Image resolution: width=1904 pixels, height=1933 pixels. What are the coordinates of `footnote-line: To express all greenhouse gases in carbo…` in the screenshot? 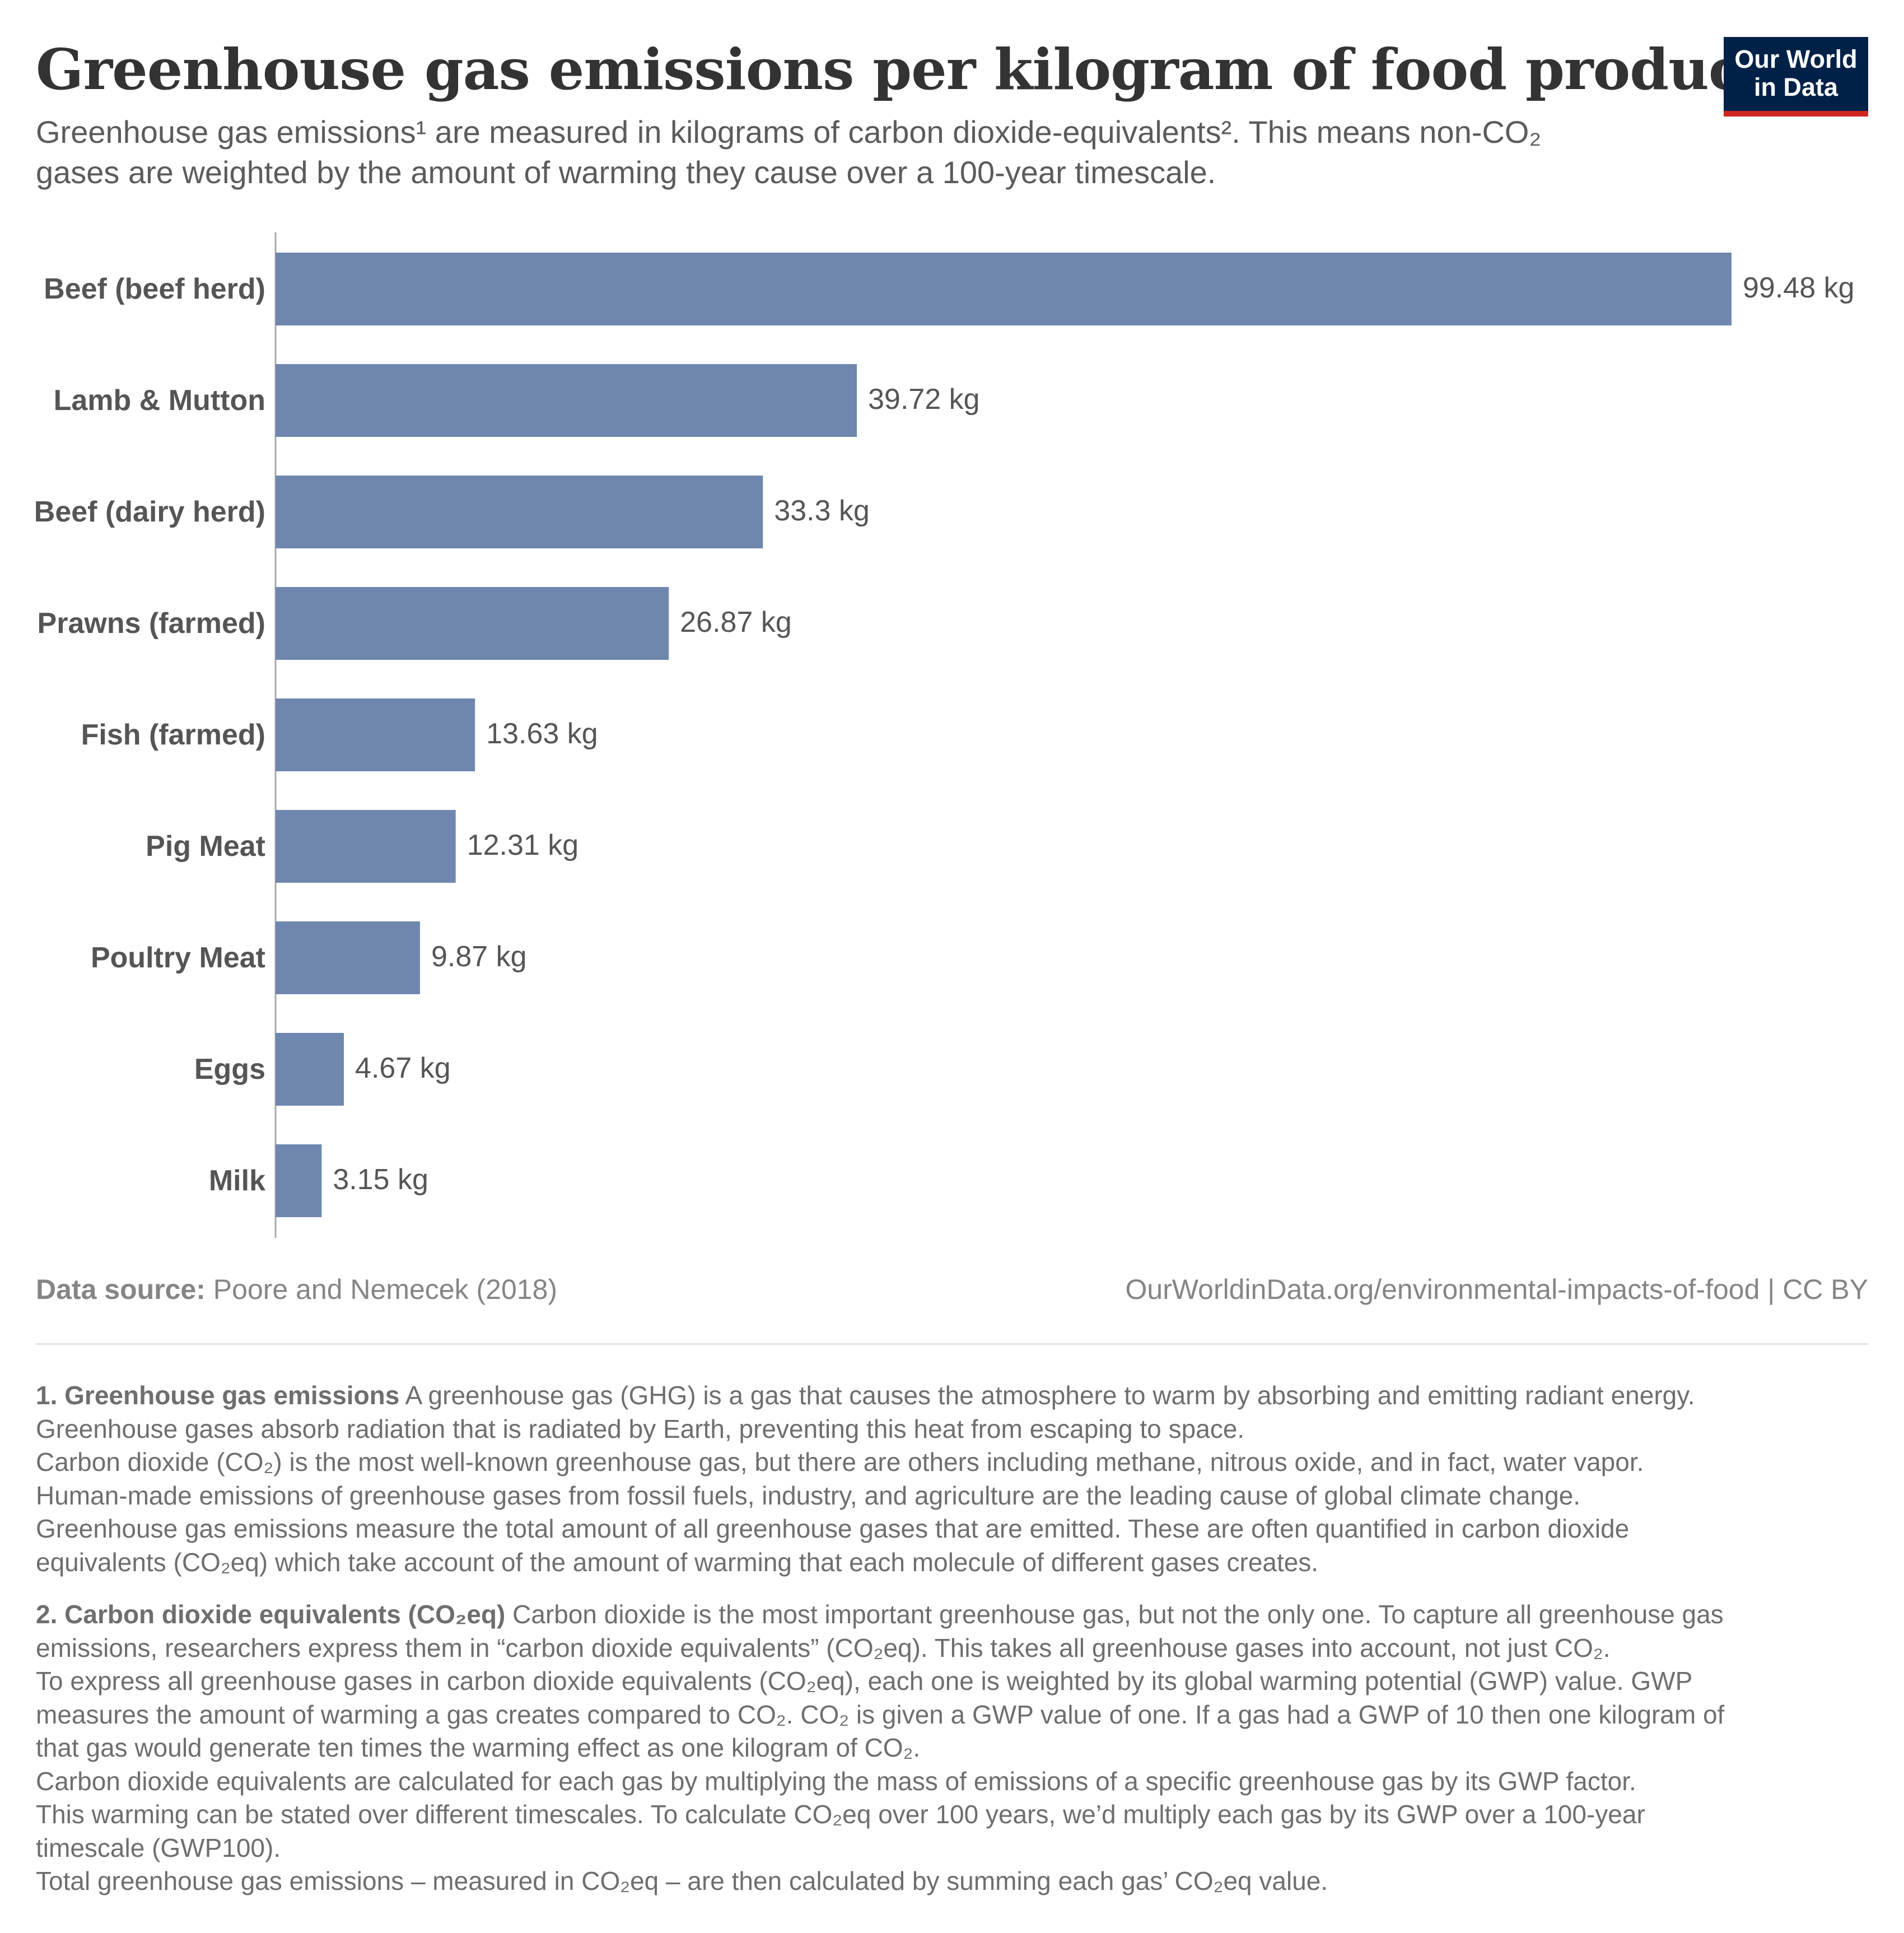 It's located at (865, 1681).